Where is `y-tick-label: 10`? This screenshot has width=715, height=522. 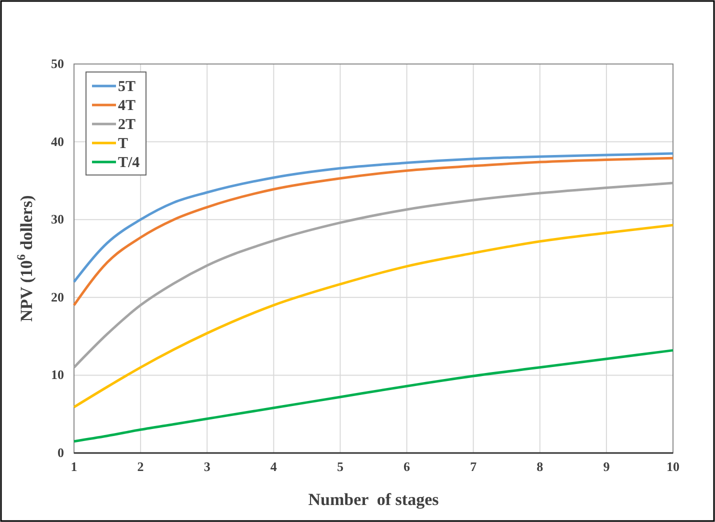 y-tick-label: 10 is located at coordinates (57, 374).